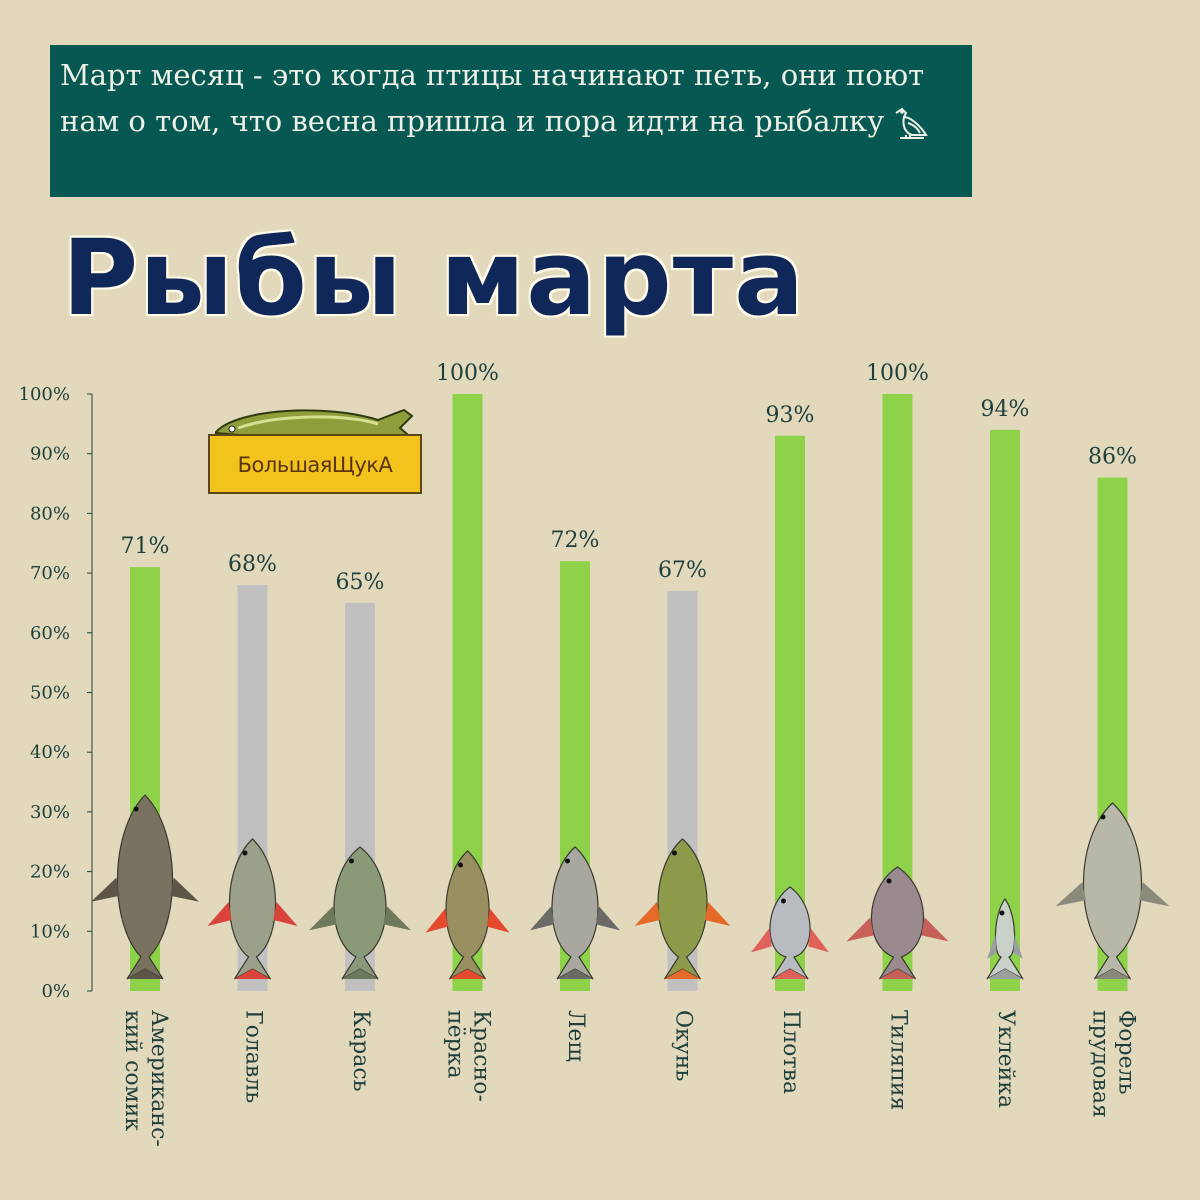 Image resolution: width=1200 pixels, height=1200 pixels. I want to click on category-label: Плотва, so click(790, 1052).